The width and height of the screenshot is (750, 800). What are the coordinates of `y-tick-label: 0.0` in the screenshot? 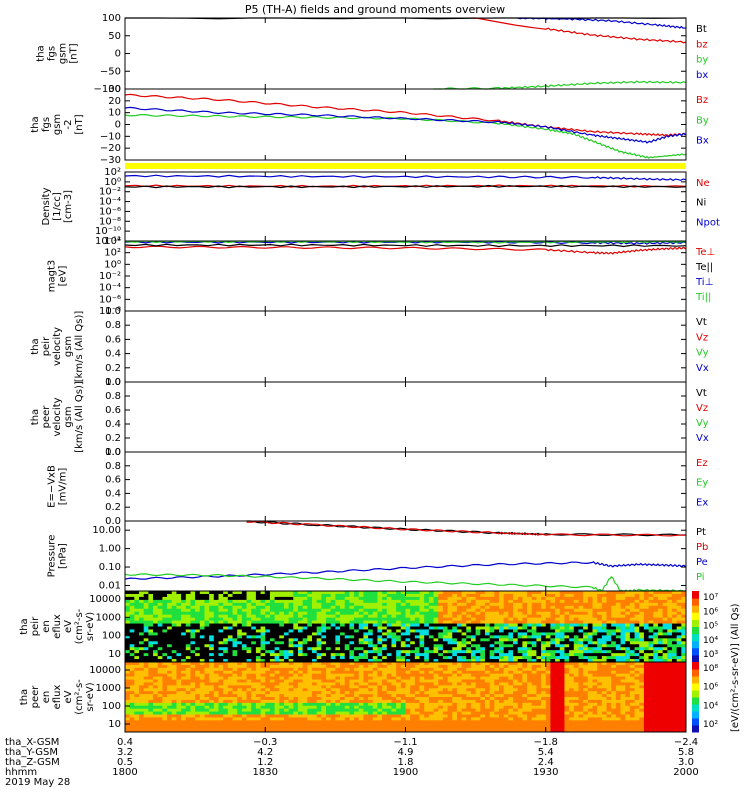 It's located at (113, 452).